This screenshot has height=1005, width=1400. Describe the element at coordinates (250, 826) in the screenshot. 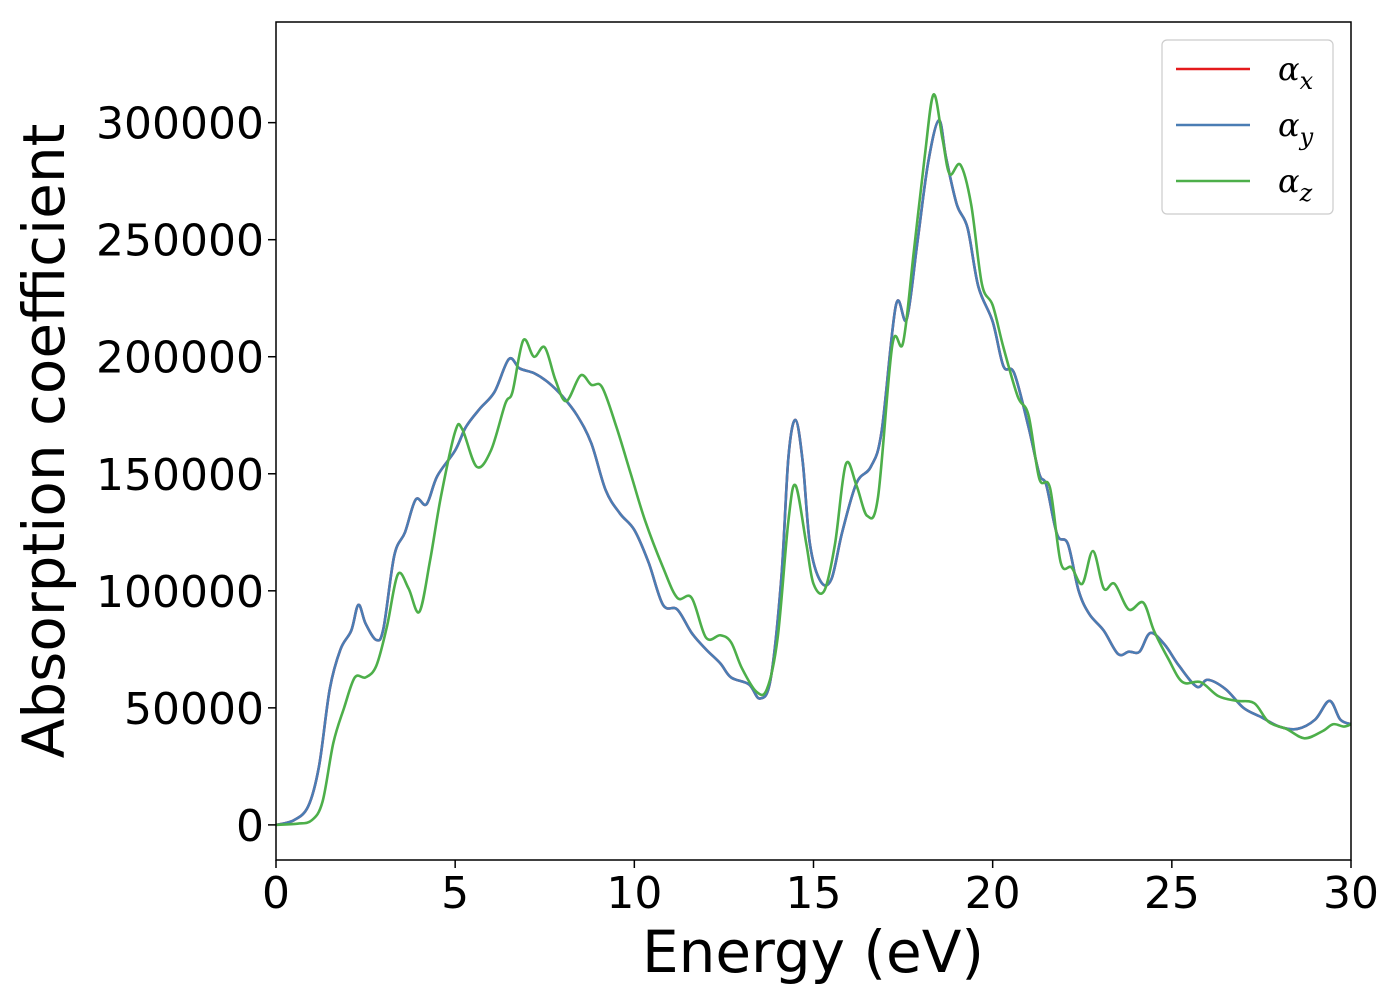

I see `y-tick-label: 0` at that location.